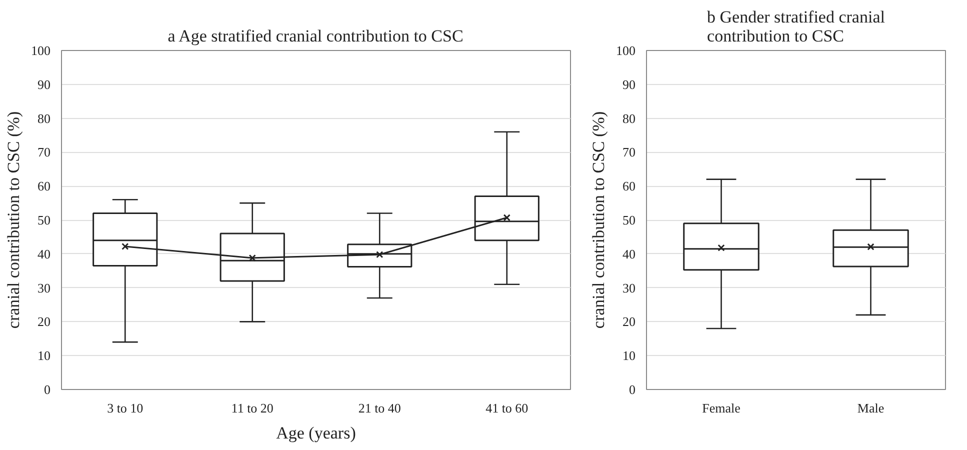 The width and height of the screenshot is (967, 450). What do you see at coordinates (252, 408) in the screenshot?
I see `x-tick-label: 11 to 20` at bounding box center [252, 408].